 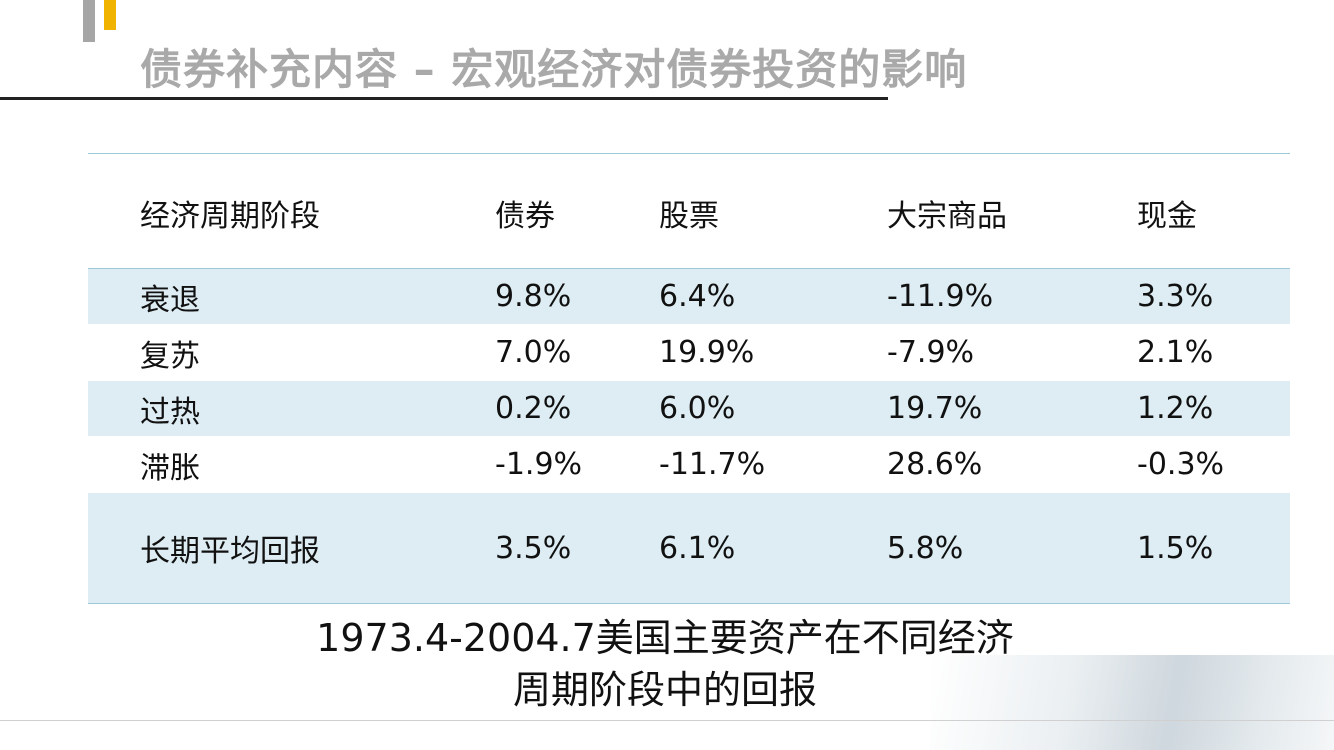 What do you see at coordinates (577, 352) in the screenshot?
I see `table-cell: 7.0%` at bounding box center [577, 352].